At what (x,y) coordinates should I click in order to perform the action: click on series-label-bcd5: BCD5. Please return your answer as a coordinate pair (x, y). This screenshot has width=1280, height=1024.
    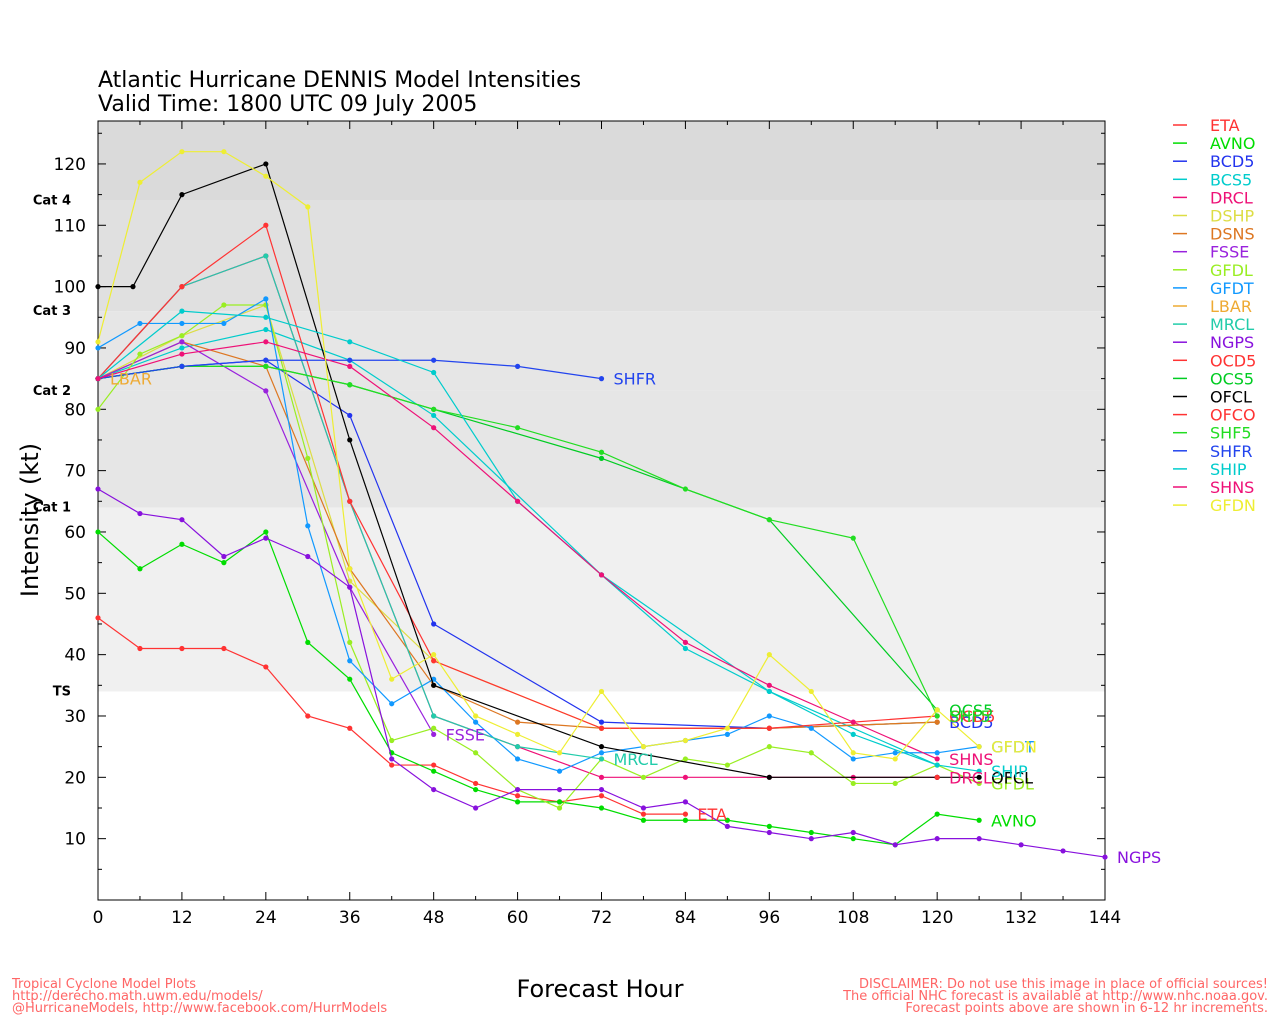
    Looking at the image, I should click on (971, 722).